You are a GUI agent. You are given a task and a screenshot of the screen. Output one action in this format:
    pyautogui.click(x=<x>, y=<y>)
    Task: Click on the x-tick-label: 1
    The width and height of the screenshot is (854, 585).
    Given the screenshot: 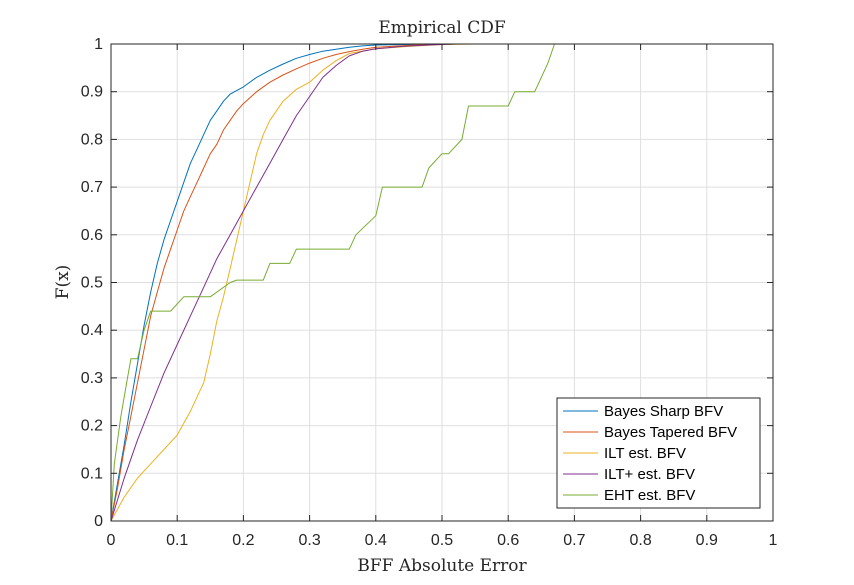 What is the action you would take?
    pyautogui.click(x=773, y=540)
    